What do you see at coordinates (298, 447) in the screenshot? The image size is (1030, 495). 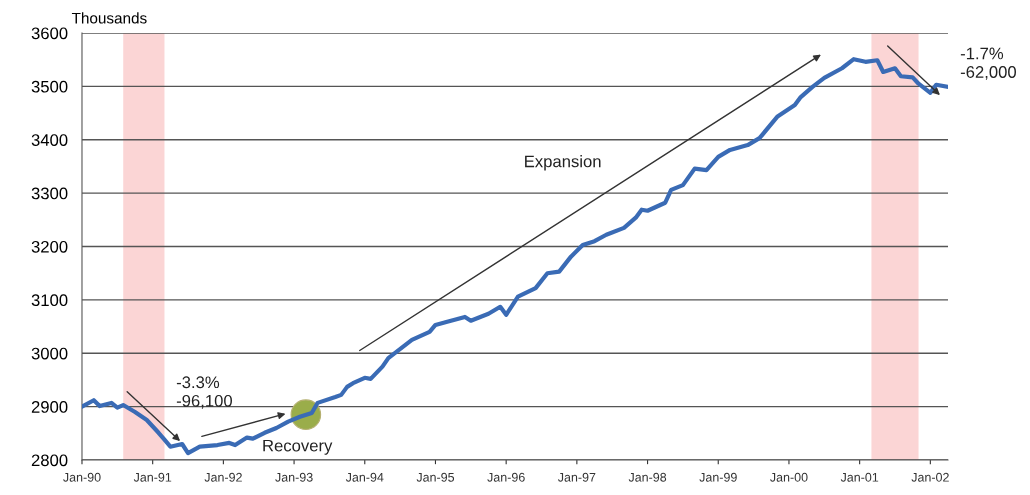 I see `annotation: Recovery` at bounding box center [298, 447].